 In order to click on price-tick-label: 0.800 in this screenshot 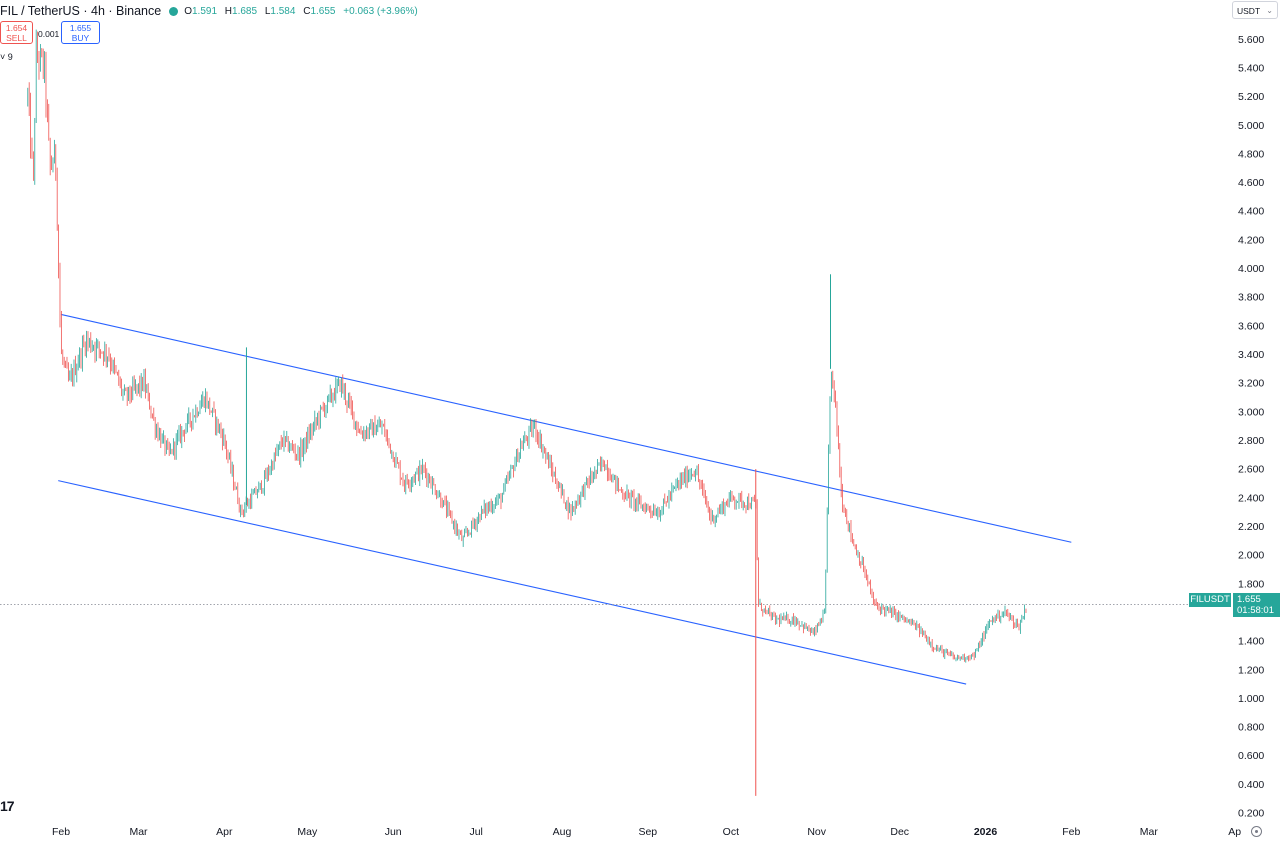, I will do `click(1251, 728)`.